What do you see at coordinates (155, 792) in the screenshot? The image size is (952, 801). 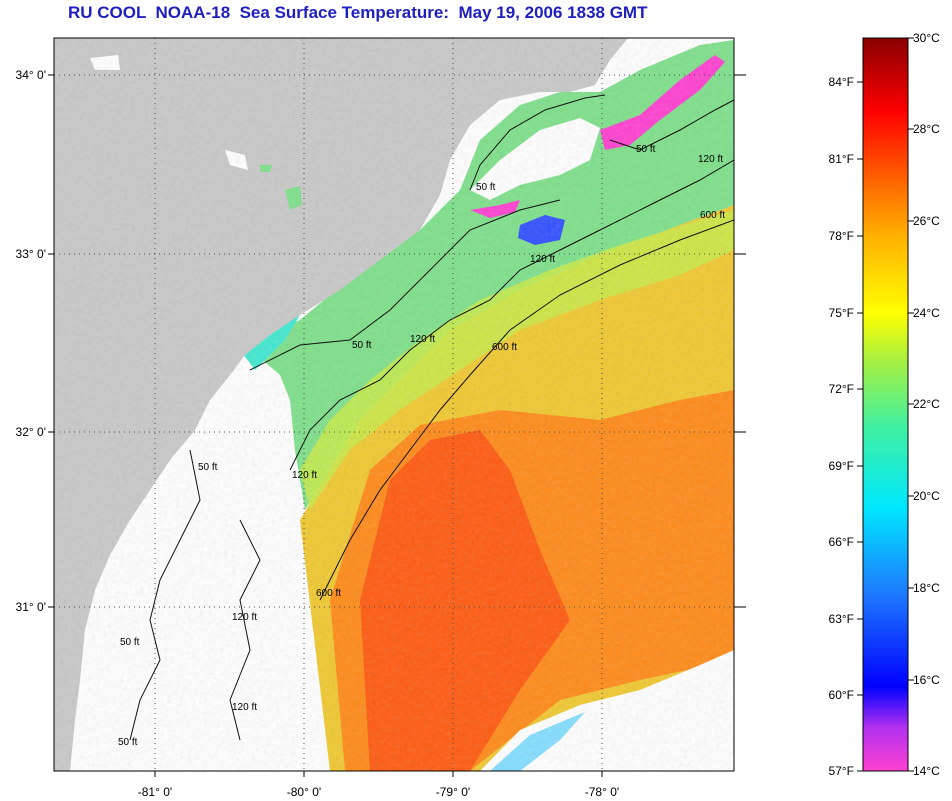 I see `lon-label: -81° 0'` at bounding box center [155, 792].